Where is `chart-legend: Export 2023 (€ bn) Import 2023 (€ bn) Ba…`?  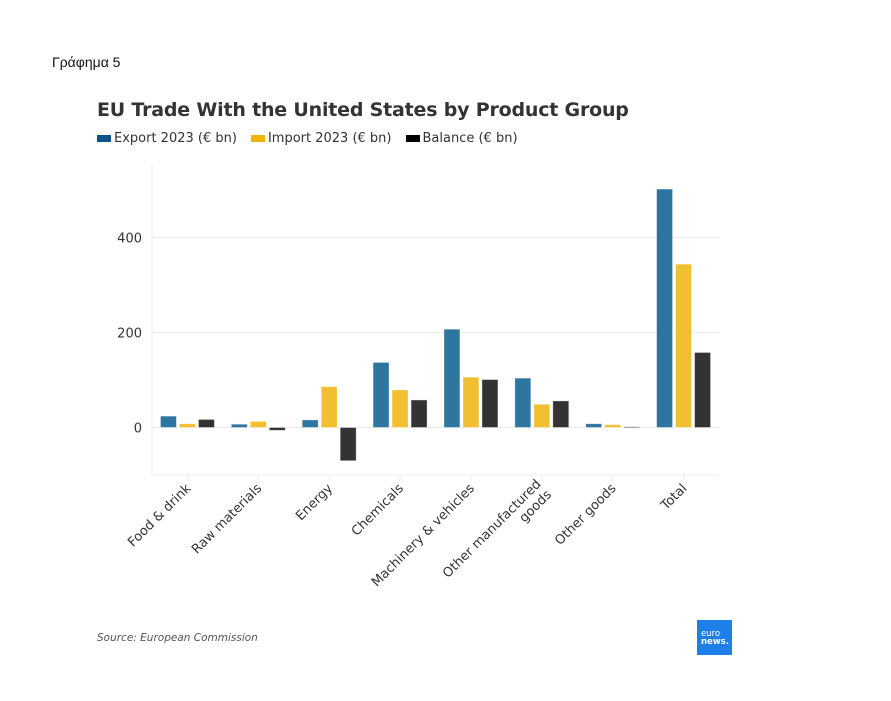 chart-legend: Export 2023 (€ bn) Import 2023 (€ bn) Ba… is located at coordinates (307, 138).